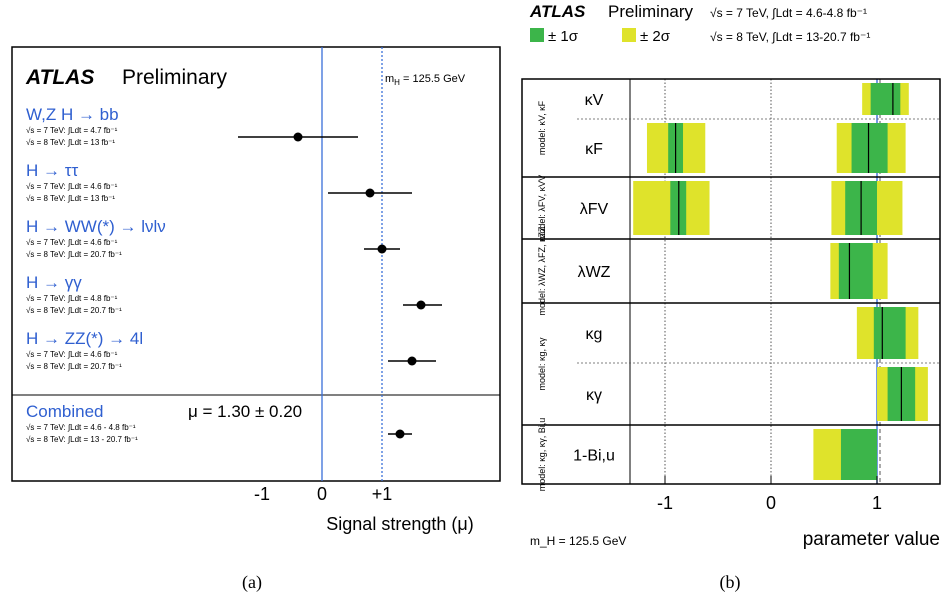 Image resolution: width=942 pixels, height=605 pixels. What do you see at coordinates (72, 298) in the screenshot?
I see `channel-lumi7-3: √s = 7 TeV: ∫Ldt = 4.8 fb⁻¹` at bounding box center [72, 298].